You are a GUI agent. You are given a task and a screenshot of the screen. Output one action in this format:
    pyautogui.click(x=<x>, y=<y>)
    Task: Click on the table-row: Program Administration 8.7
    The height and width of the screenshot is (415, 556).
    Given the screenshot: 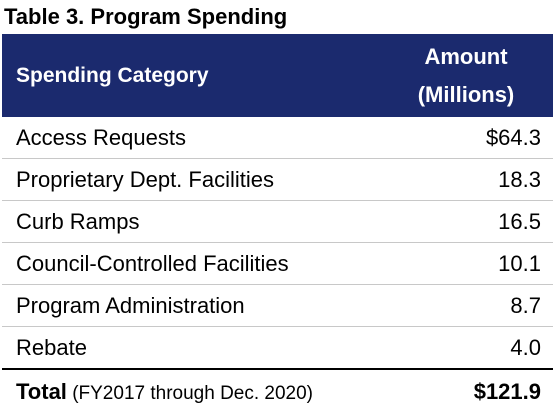 What is the action you would take?
    pyautogui.click(x=277, y=306)
    